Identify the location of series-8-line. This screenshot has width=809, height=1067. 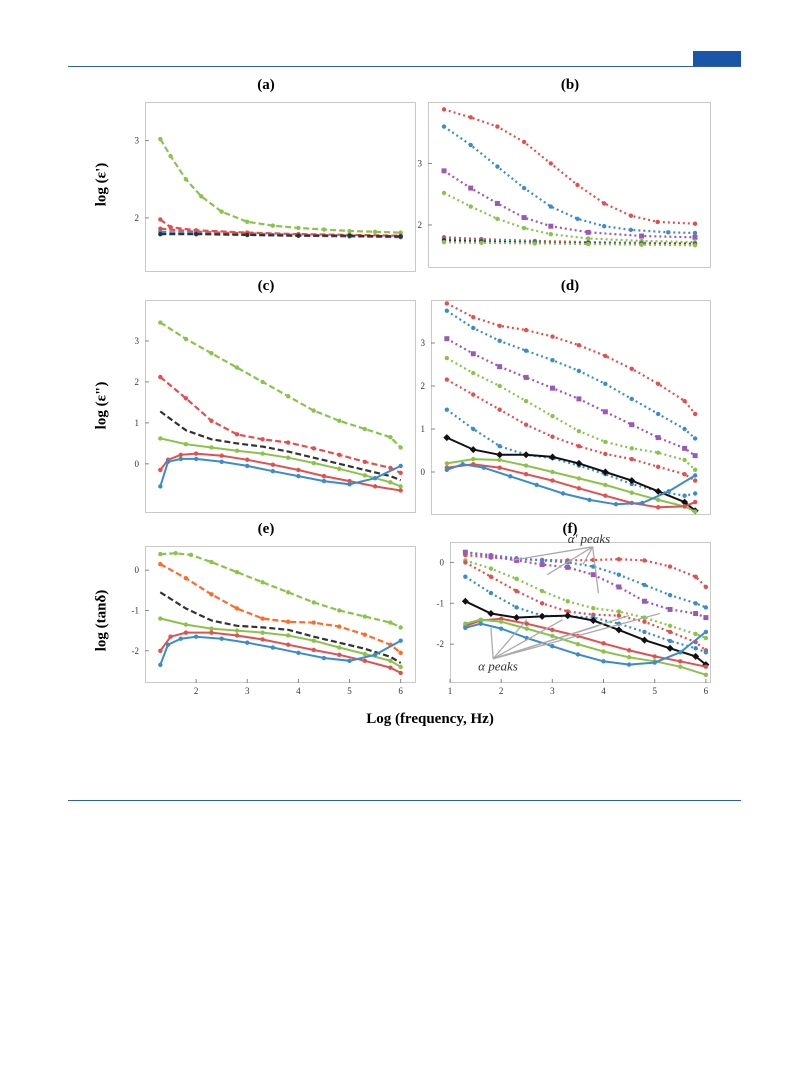
(569, 244).